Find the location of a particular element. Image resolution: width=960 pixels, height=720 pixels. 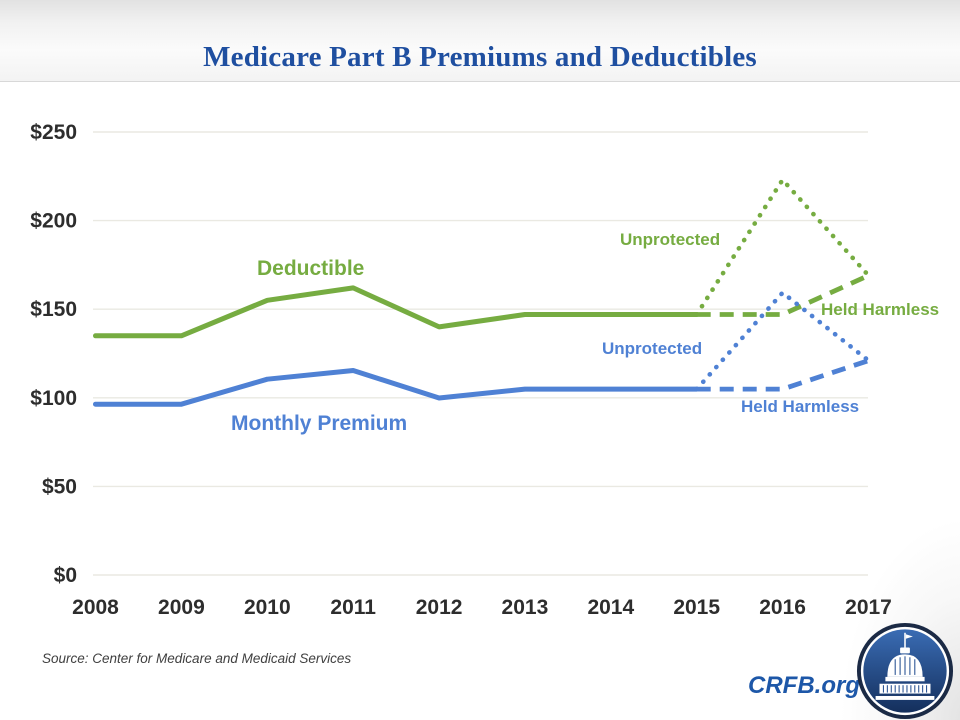

series-deductible-actual is located at coordinates (396, 312).